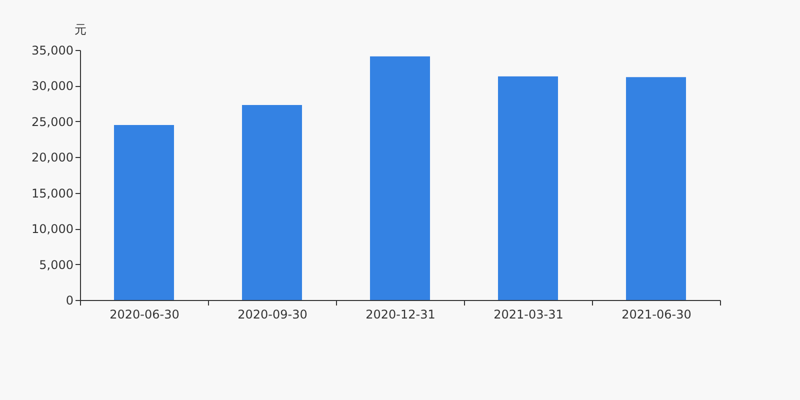 The width and height of the screenshot is (800, 400). What do you see at coordinates (53, 51) in the screenshot?
I see `y-tick-label: 35,000` at bounding box center [53, 51].